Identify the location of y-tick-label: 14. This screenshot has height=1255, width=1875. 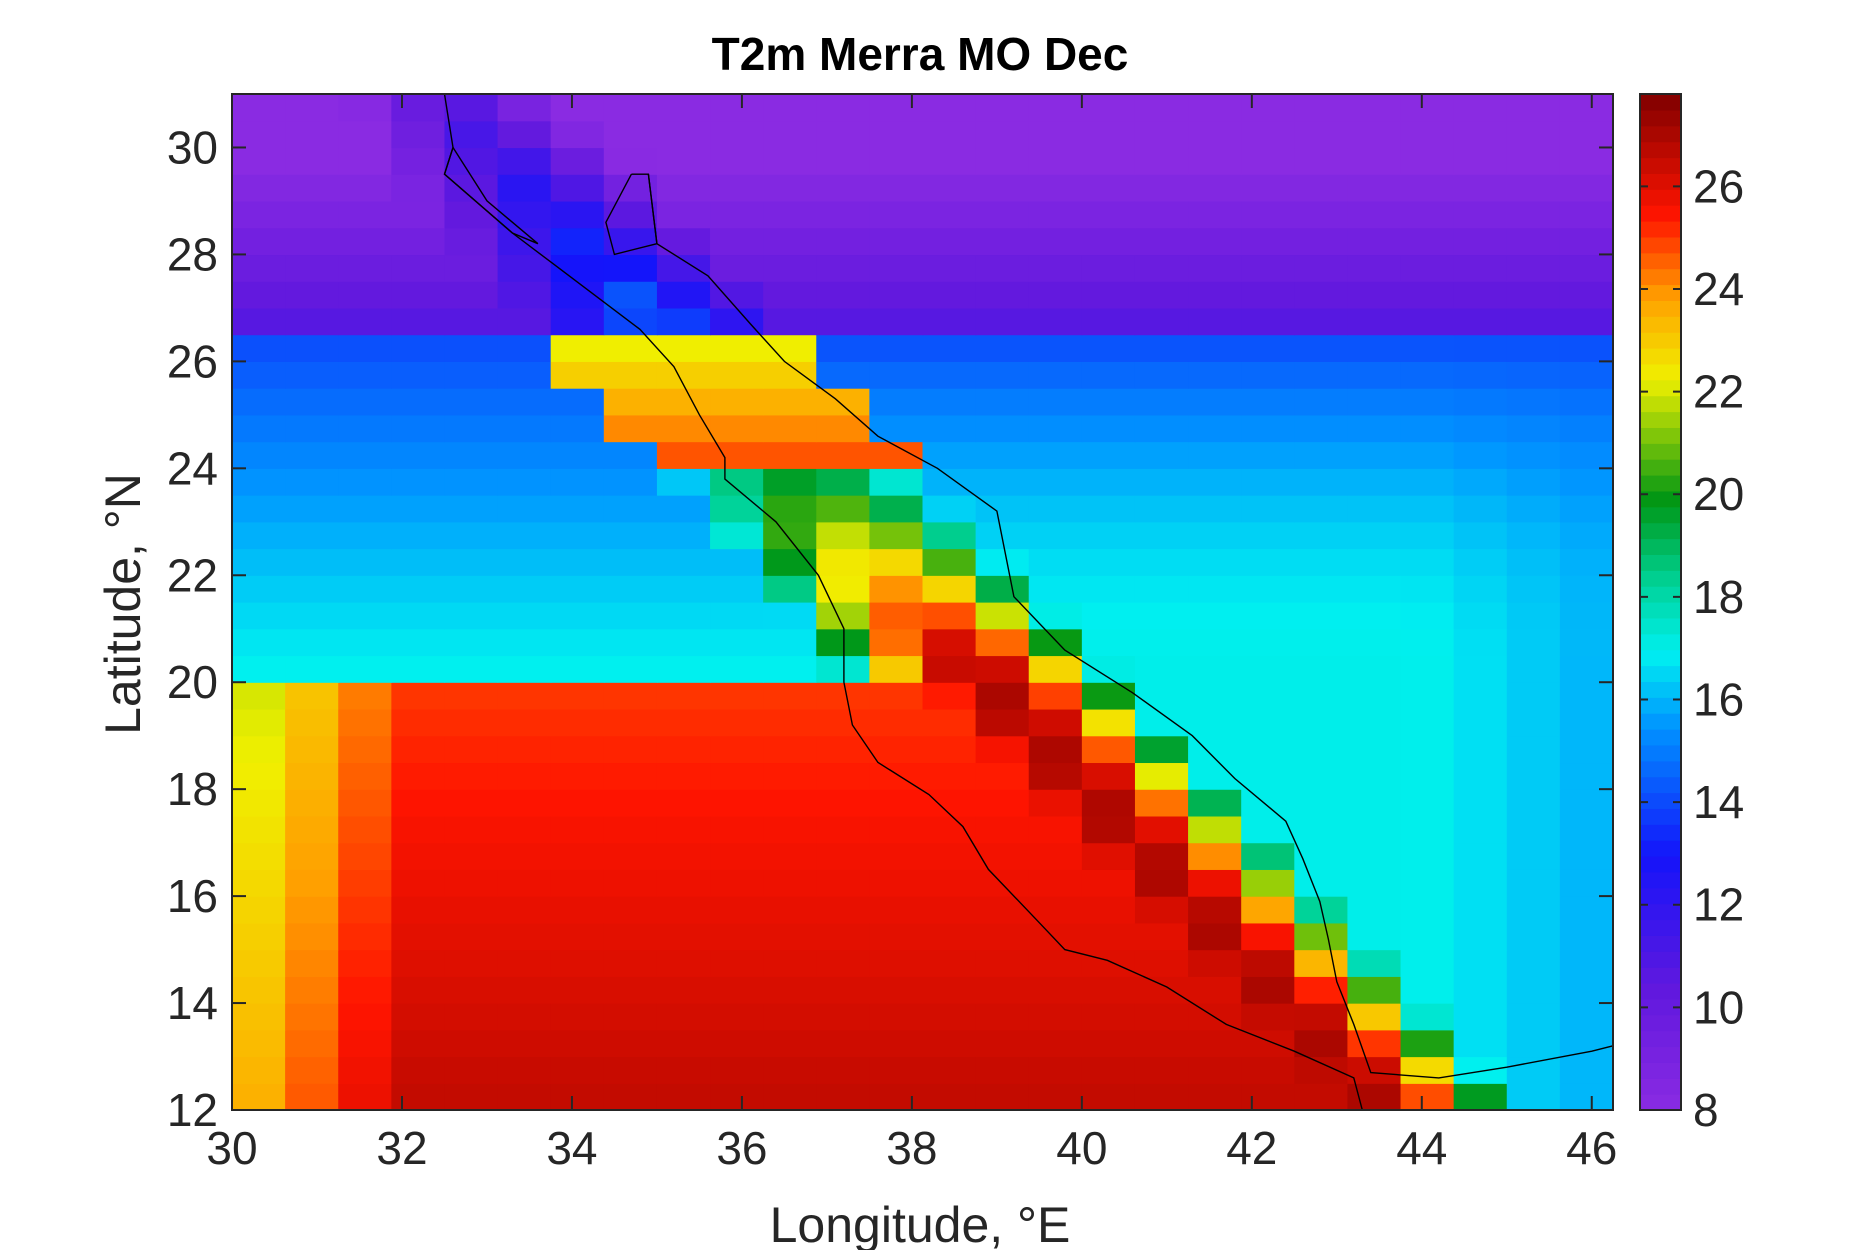
(192, 1003).